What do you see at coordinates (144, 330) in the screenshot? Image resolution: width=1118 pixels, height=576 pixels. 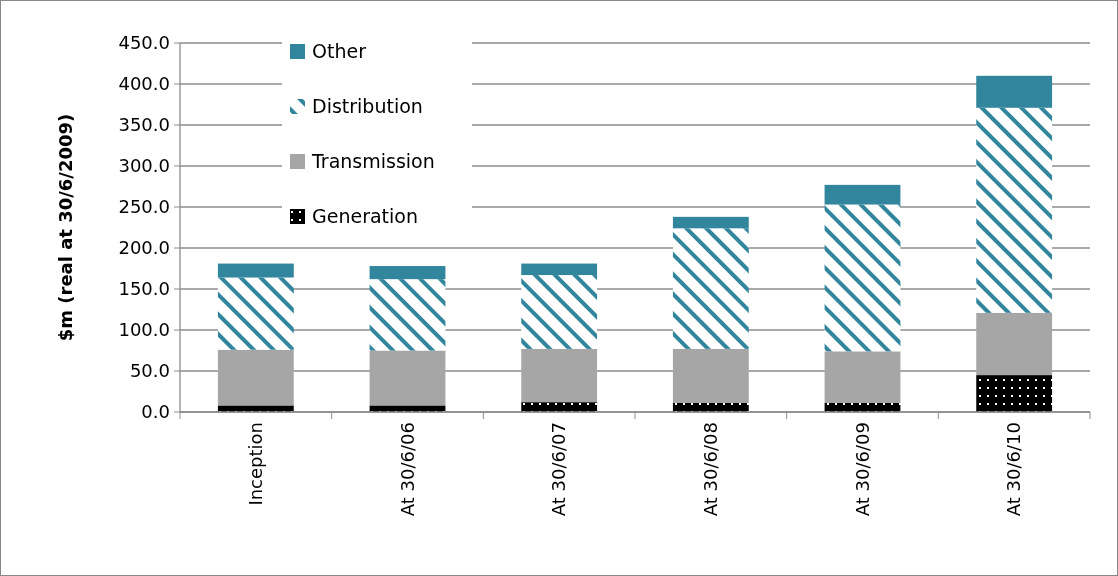 I see `y-tick-label: 100.0` at bounding box center [144, 330].